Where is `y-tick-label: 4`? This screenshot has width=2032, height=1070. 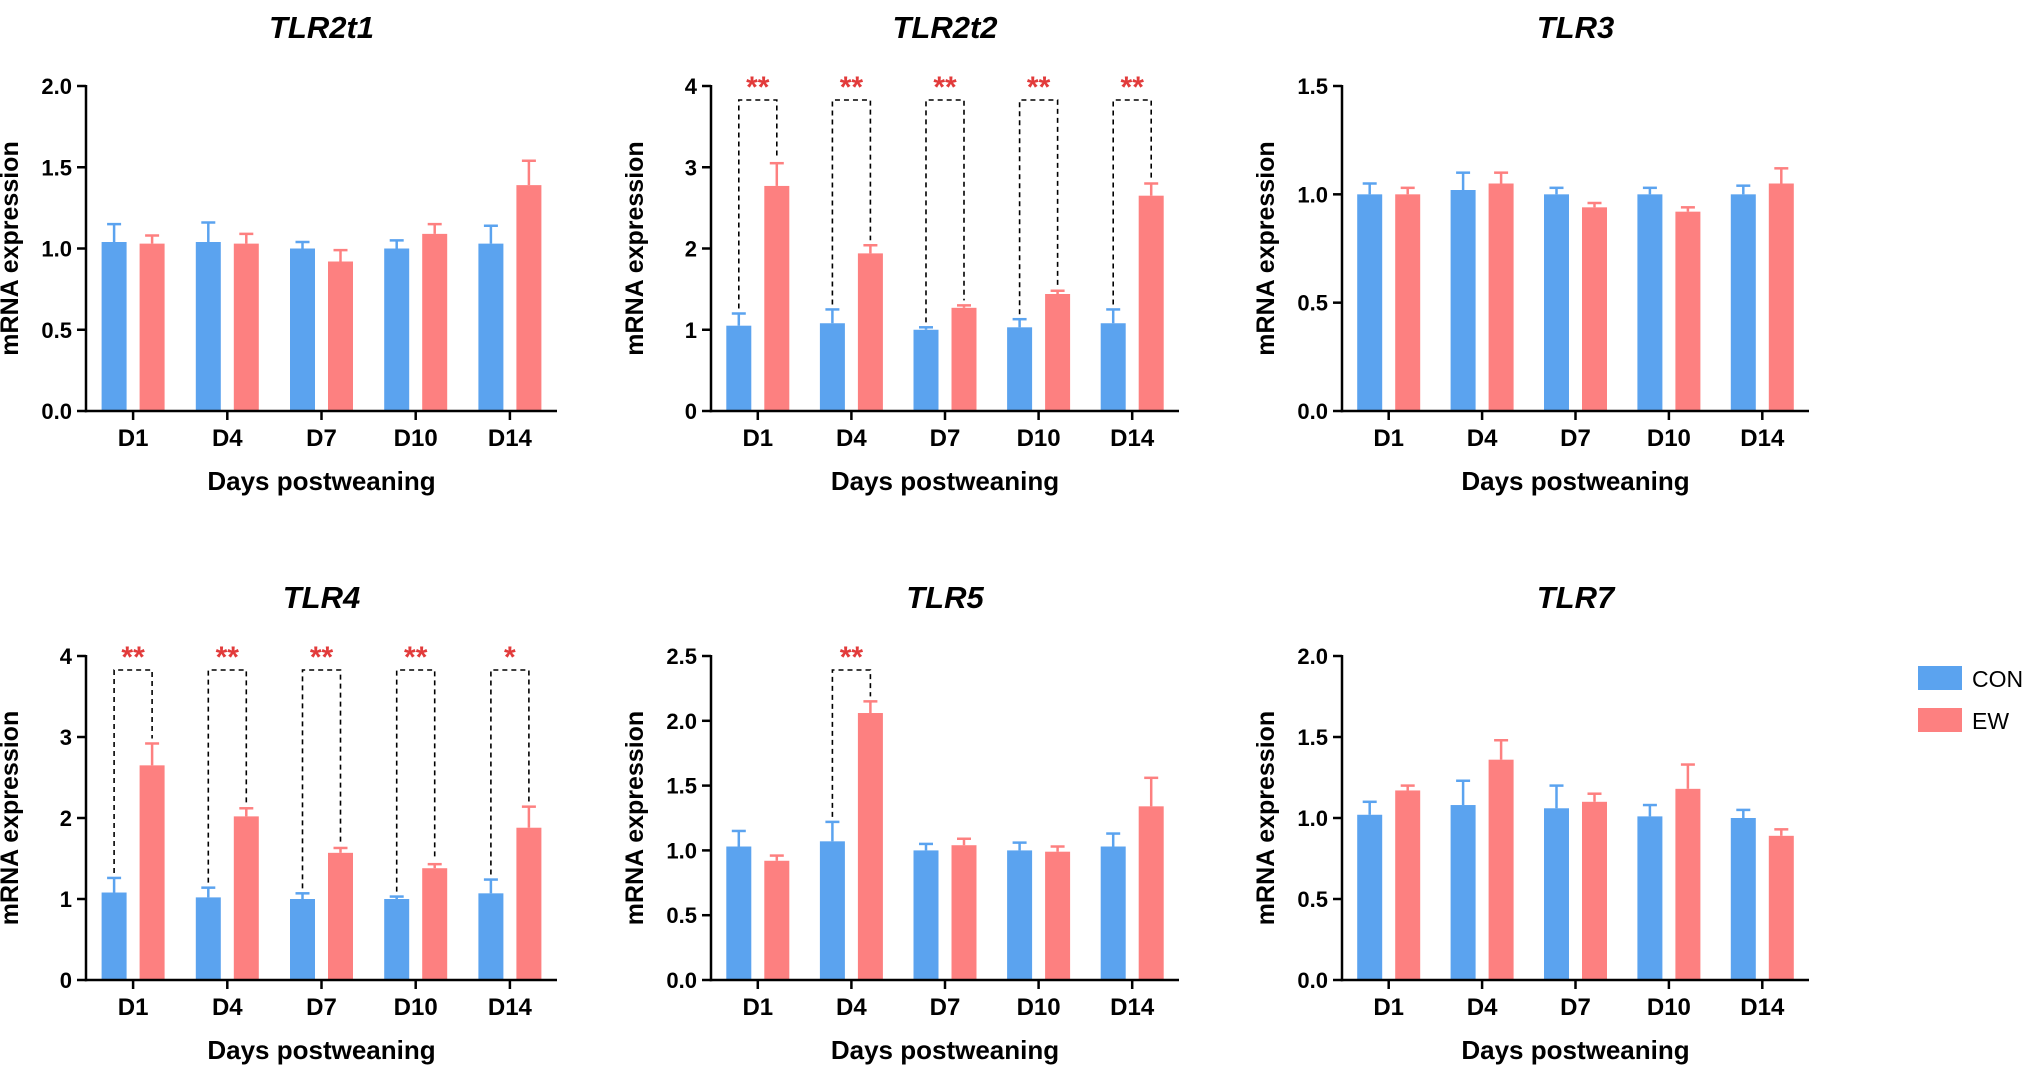 y-tick-label: 4 is located at coordinates (691, 86).